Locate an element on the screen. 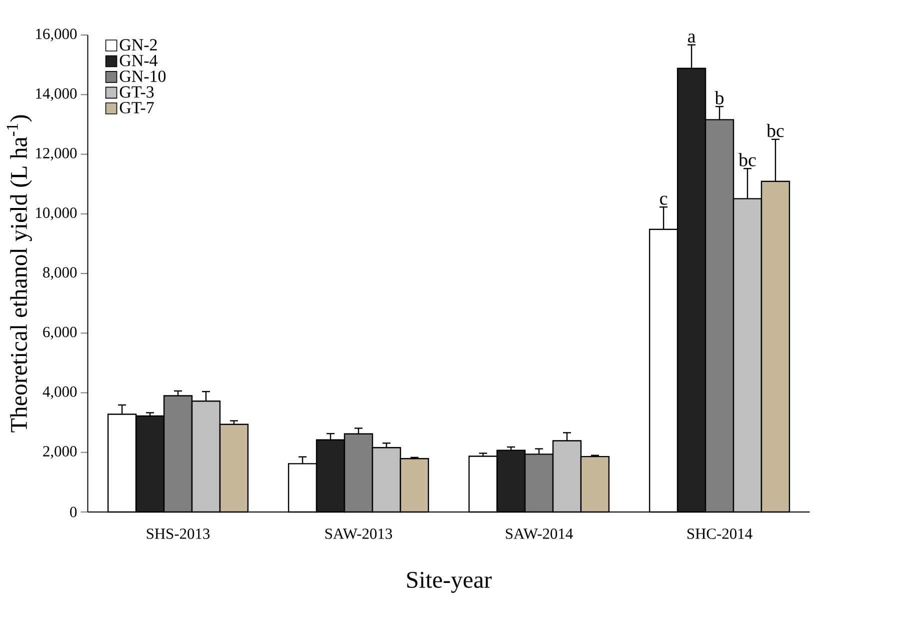  y-tick-label: 12,000 is located at coordinates (56, 154).